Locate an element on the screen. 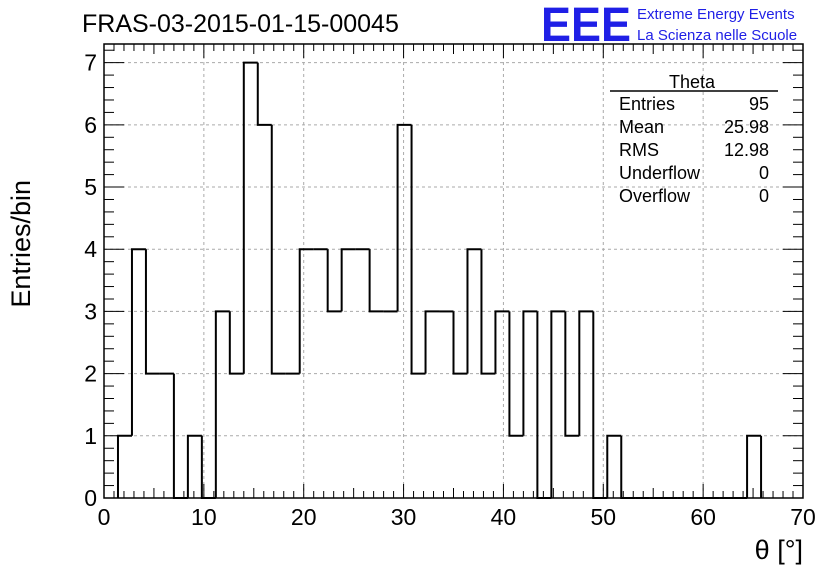 Image resolution: width=836 pixels, height=572 pixels. chart-title: FRAS-03-2015-01-15-00045 is located at coordinates (240, 24).